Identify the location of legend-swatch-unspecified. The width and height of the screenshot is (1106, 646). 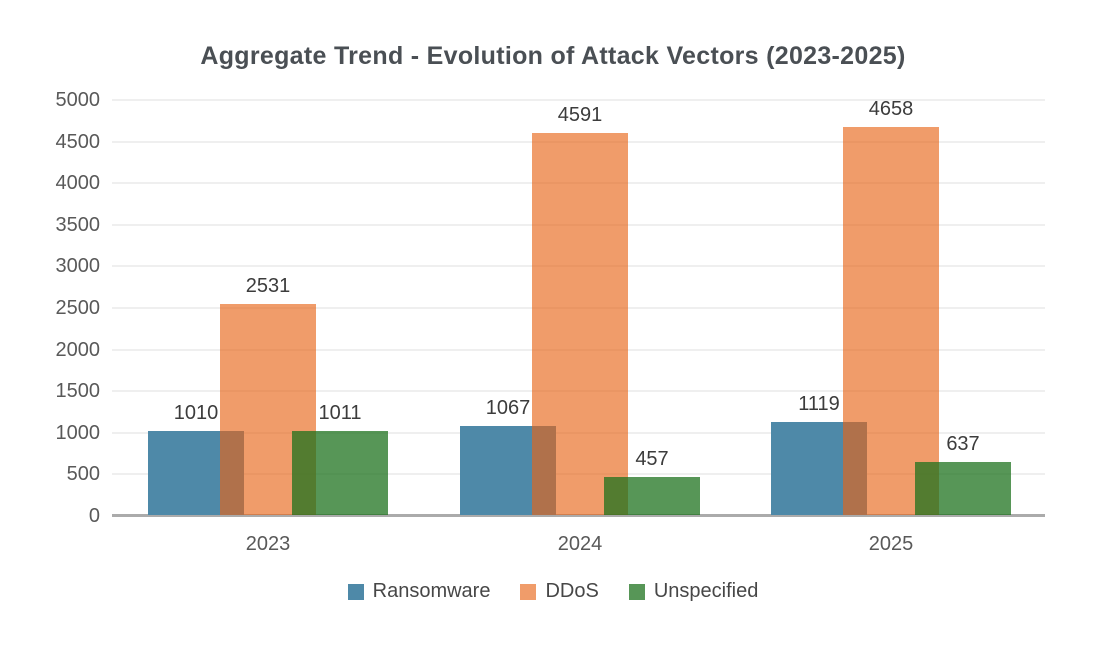
(636, 591).